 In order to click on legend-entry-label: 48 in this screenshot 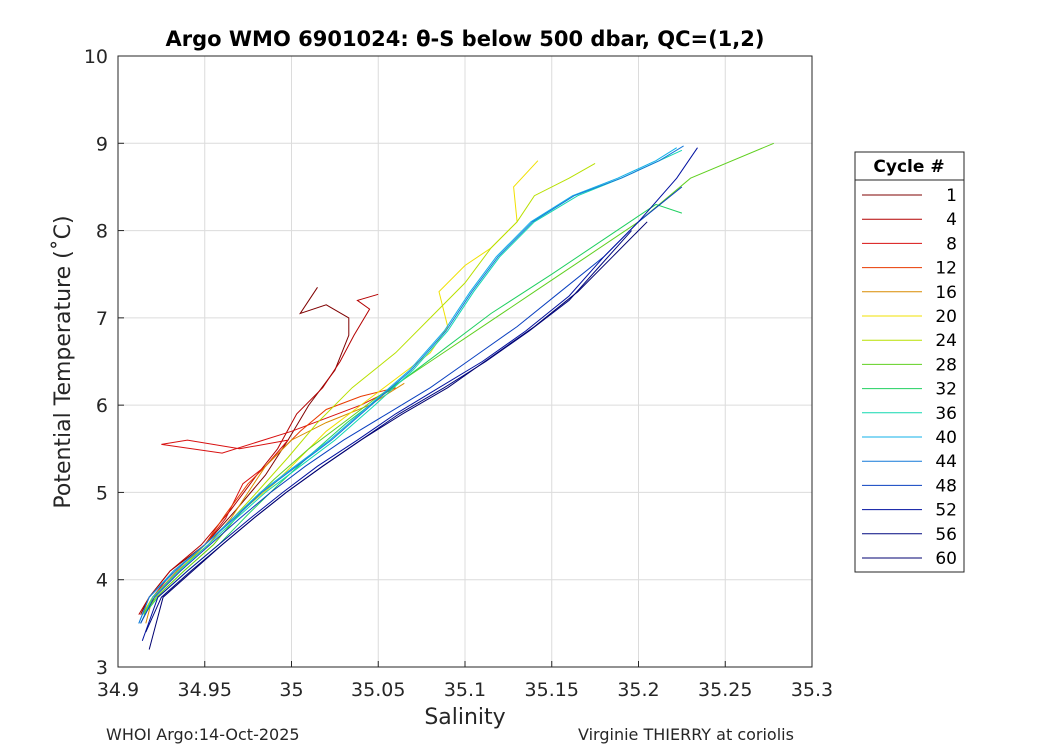, I will do `click(946, 486)`.